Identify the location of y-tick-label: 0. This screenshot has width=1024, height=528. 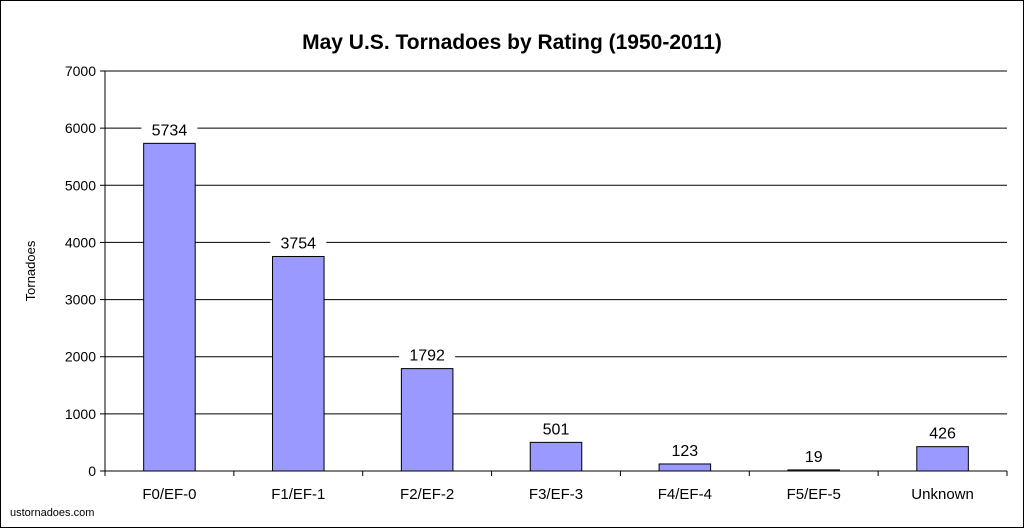
(92, 471).